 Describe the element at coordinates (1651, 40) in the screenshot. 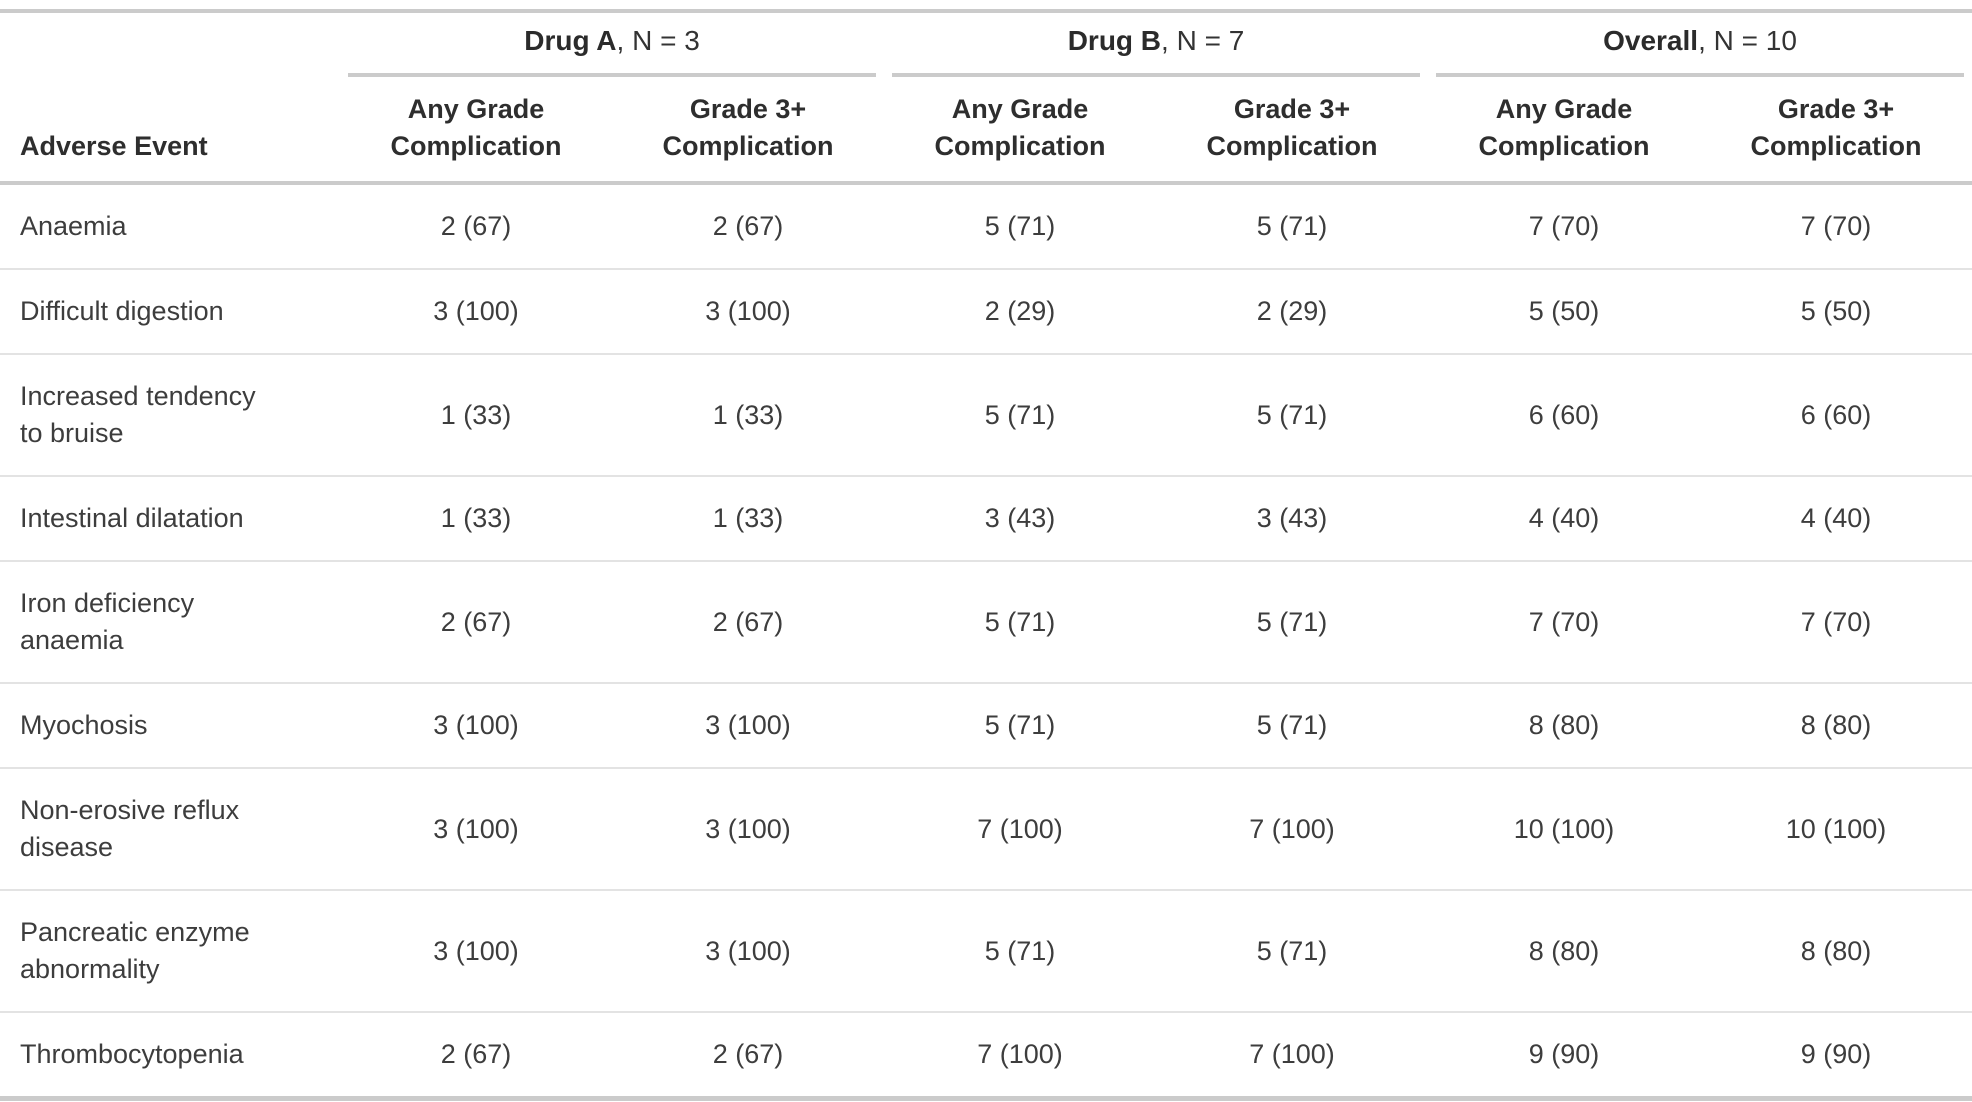

I see `overall-name: Overall` at that location.